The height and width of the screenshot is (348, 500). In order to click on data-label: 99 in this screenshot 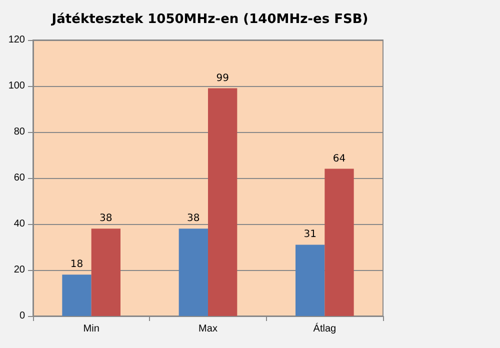, I will do `click(222, 78)`.